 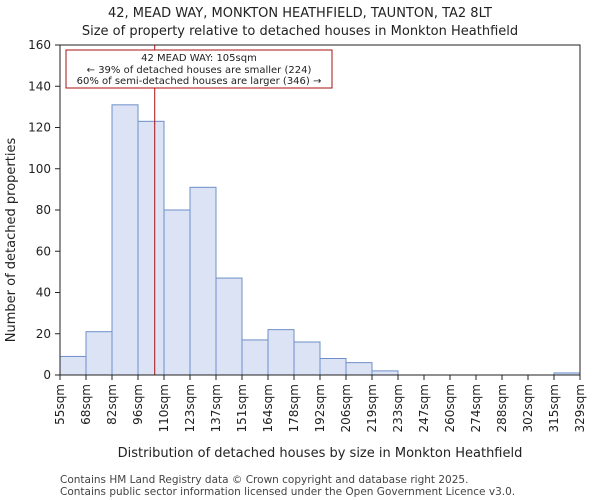 What do you see at coordinates (190, 408) in the screenshot?
I see `x-tick-label: 123sqm` at bounding box center [190, 408].